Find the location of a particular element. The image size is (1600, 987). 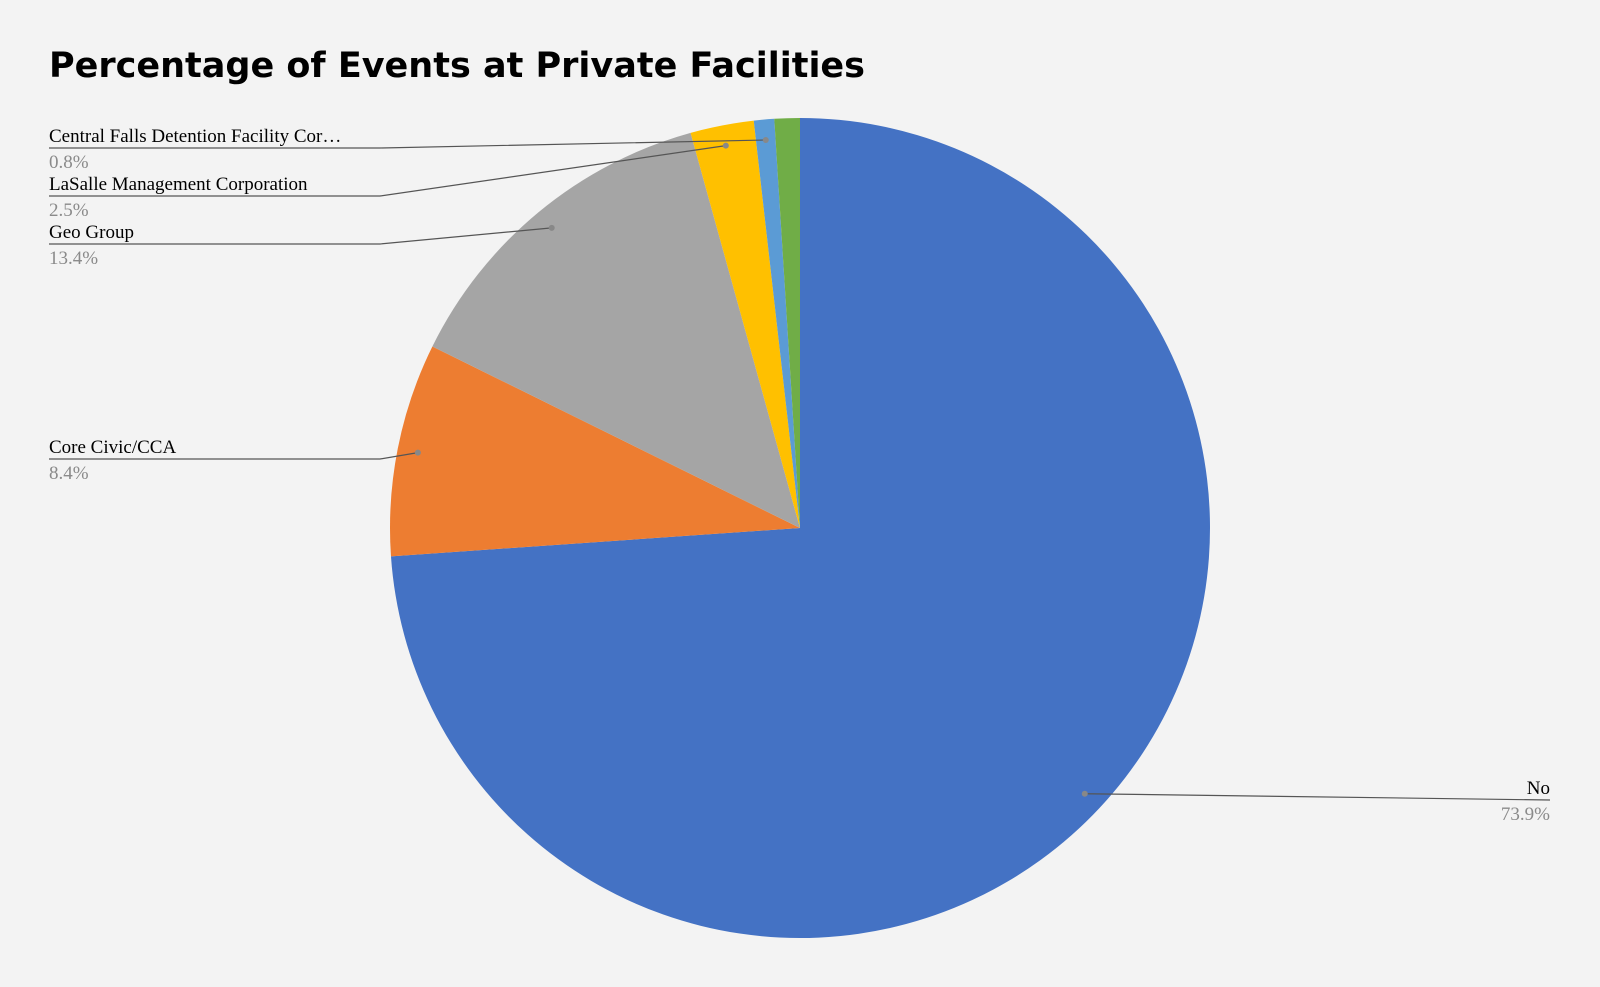

slice-label: Geo Group is located at coordinates (91, 232).